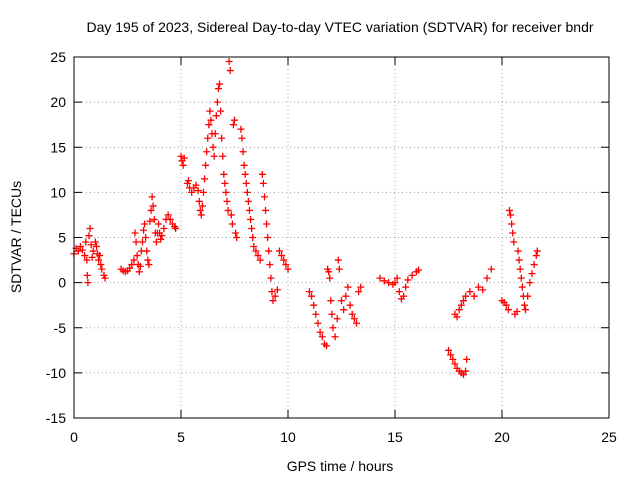 The image size is (640, 485). What do you see at coordinates (181, 437) in the screenshot?
I see `x-tick-label: 5` at bounding box center [181, 437].